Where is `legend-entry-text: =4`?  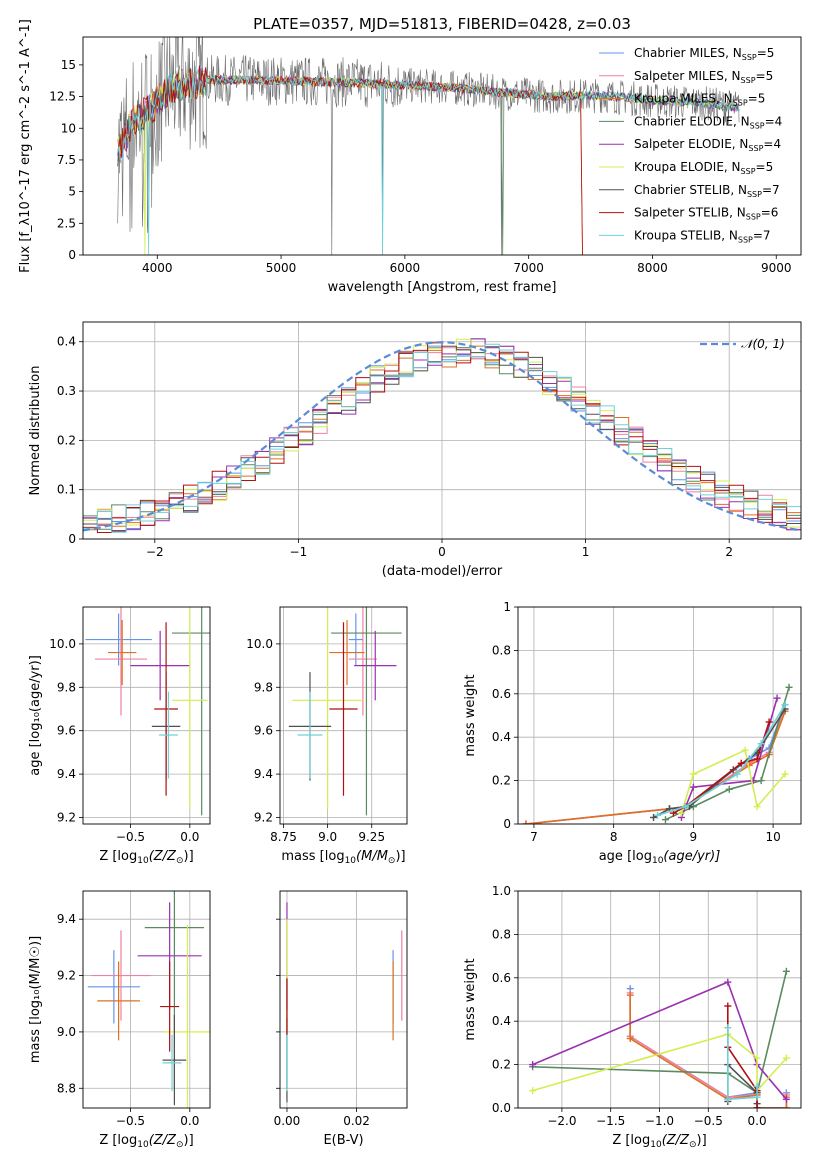 legend-entry-text: =4 is located at coordinates (774, 121).